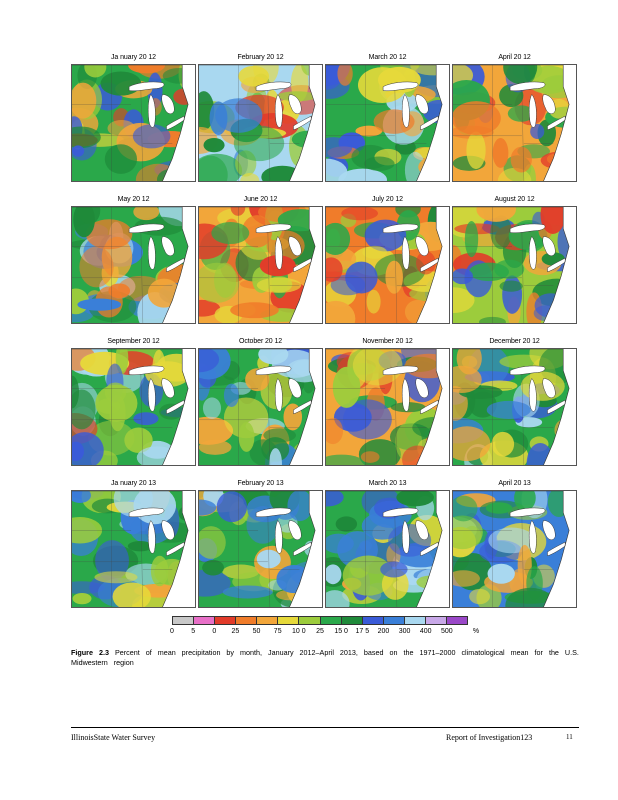 Image resolution: width=618 pixels, height=800 pixels. What do you see at coordinates (404, 631) in the screenshot?
I see `legend-label: 300` at bounding box center [404, 631].